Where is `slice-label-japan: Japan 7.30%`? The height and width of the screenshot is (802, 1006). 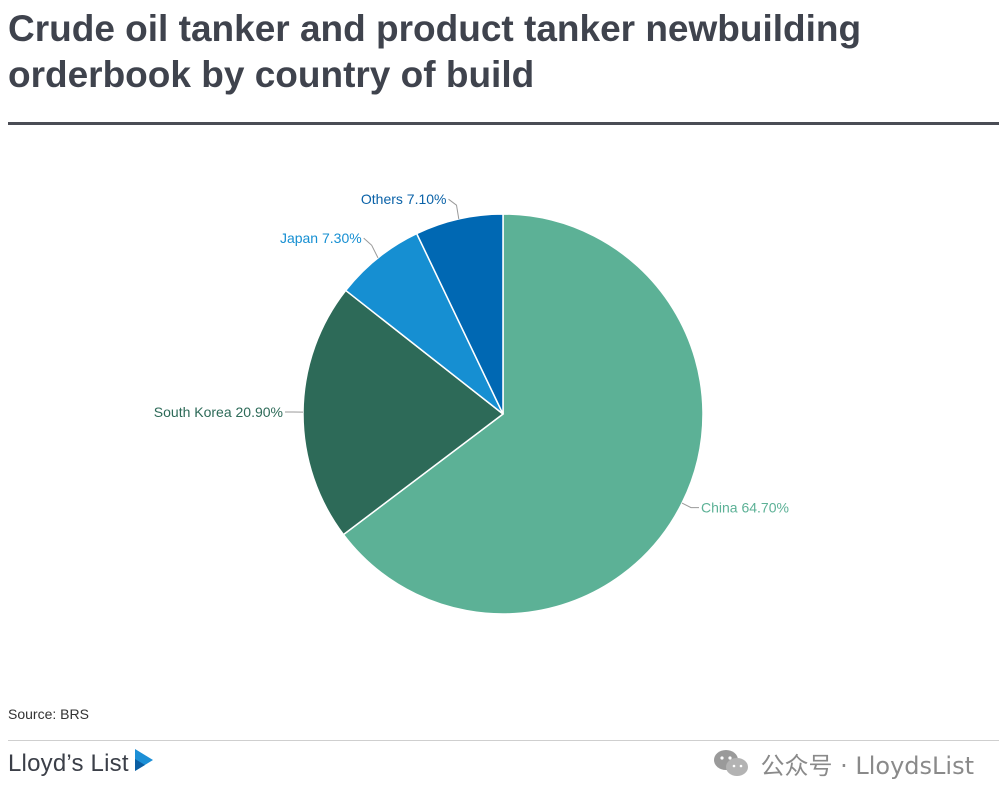 slice-label-japan: Japan 7.30% is located at coordinates (321, 238).